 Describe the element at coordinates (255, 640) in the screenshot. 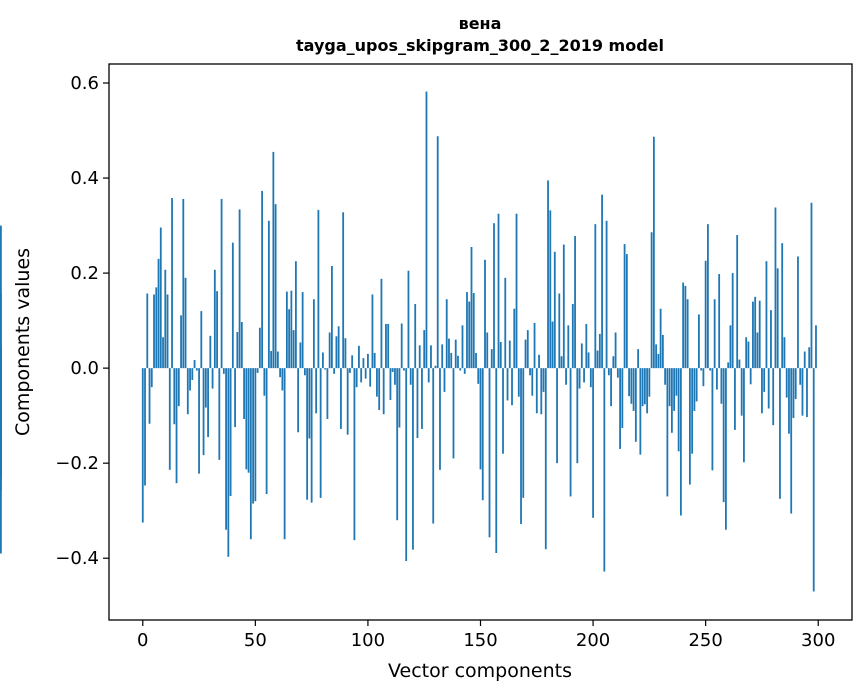

I see `x-tick-label: 50` at that location.